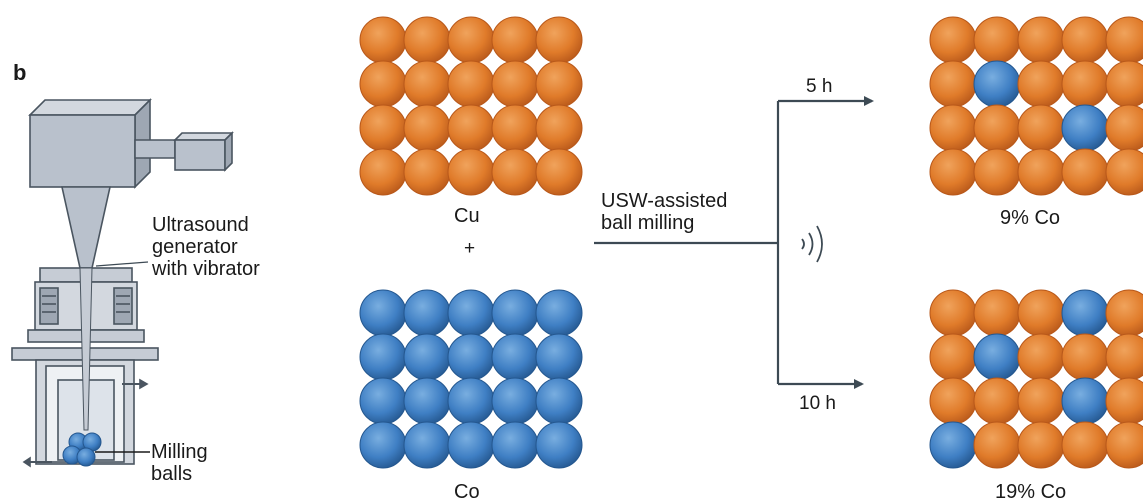 The height and width of the screenshot is (503, 1143). I want to click on ultrasound-wave-icon, so click(812, 244).